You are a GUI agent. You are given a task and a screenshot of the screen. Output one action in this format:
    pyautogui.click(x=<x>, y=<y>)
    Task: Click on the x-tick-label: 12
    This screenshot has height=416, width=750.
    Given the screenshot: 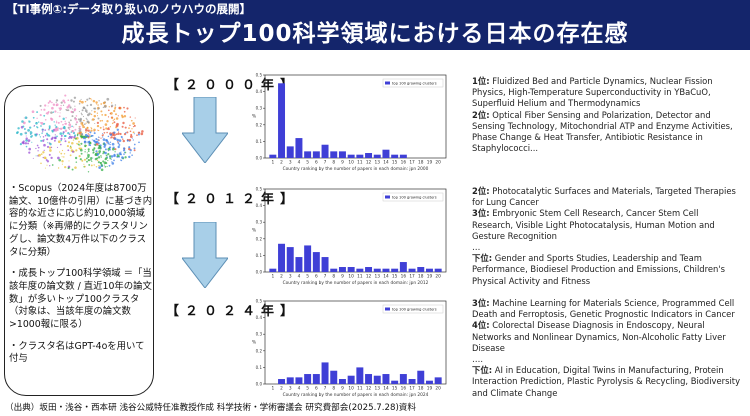 What is the action you would take?
    pyautogui.click(x=369, y=389)
    